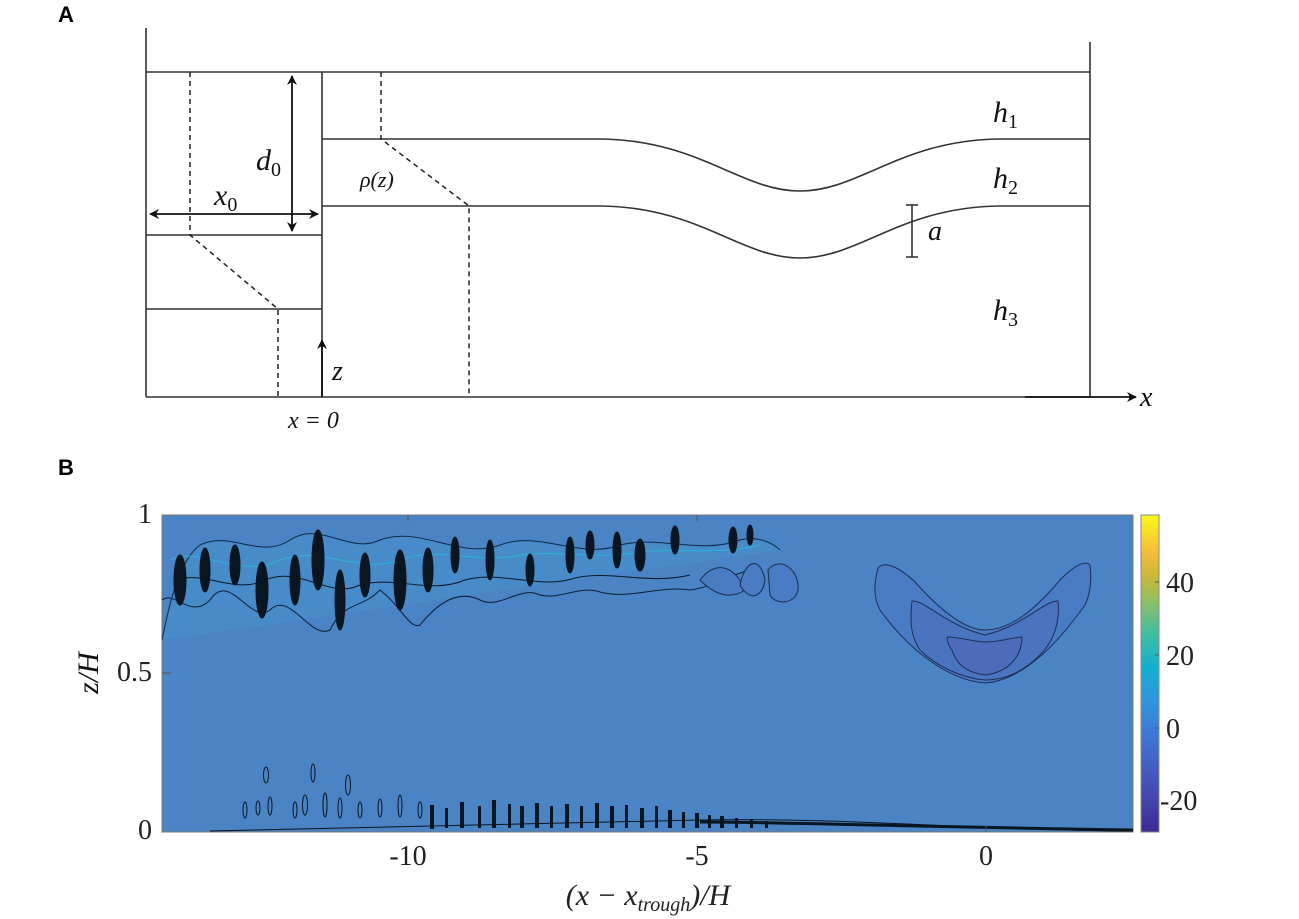 The image size is (1299, 919). What do you see at coordinates (463, 577) in the screenshot?
I see `upper-vortex-cores` at bounding box center [463, 577].